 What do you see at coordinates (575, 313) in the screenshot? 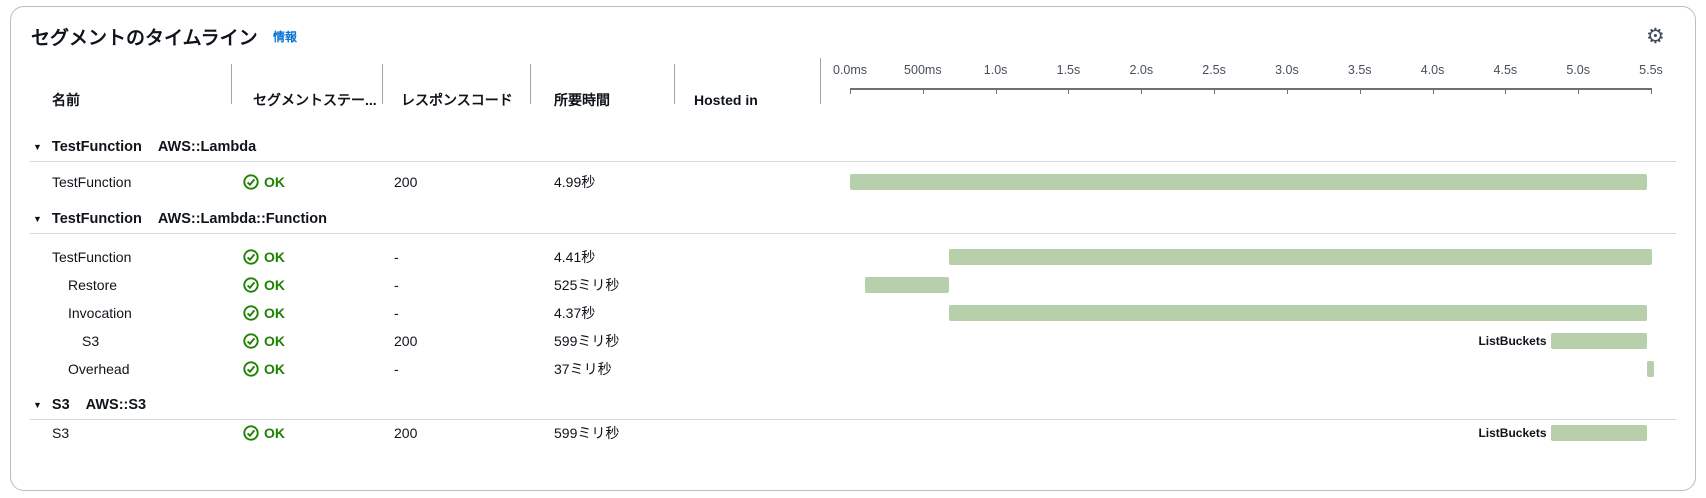
I see `duration: 4.37秒` at bounding box center [575, 313].